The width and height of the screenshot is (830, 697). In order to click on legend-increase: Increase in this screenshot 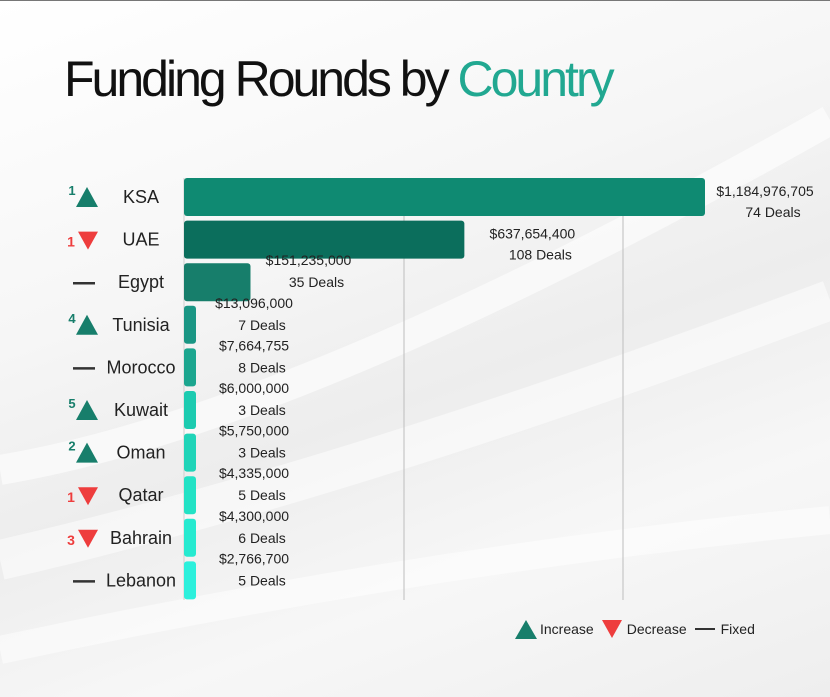, I will do `click(554, 629)`.